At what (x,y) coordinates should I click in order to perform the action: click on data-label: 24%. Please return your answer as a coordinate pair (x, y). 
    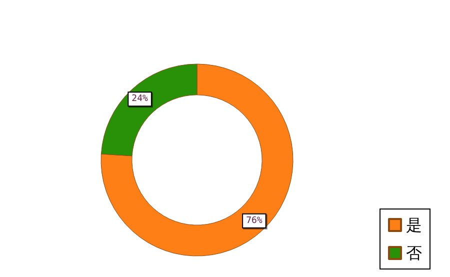
    Looking at the image, I should click on (140, 99).